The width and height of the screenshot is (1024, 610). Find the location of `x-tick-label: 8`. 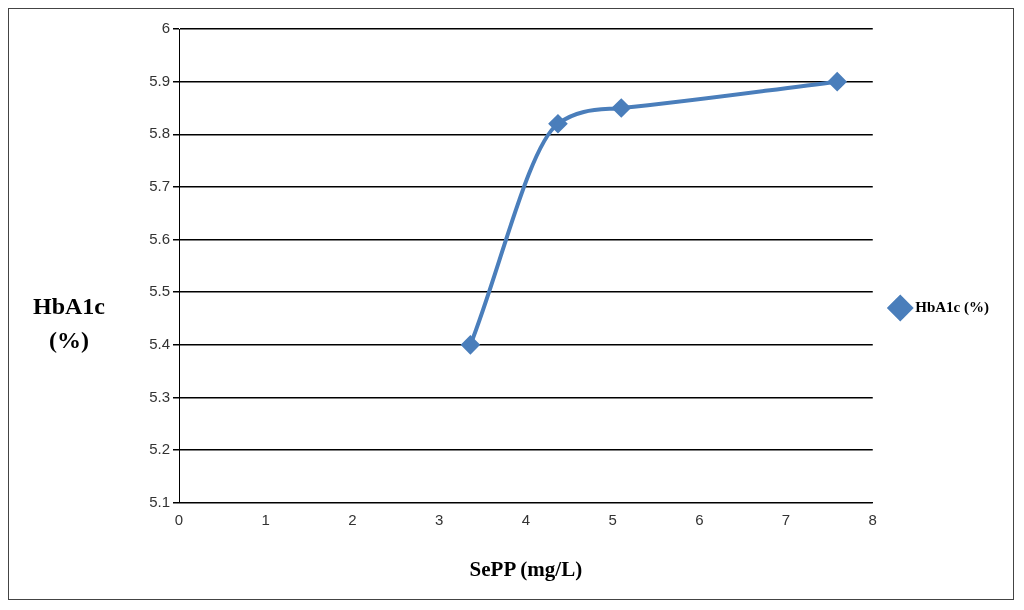

x-tick-label: 8 is located at coordinates (872, 519).